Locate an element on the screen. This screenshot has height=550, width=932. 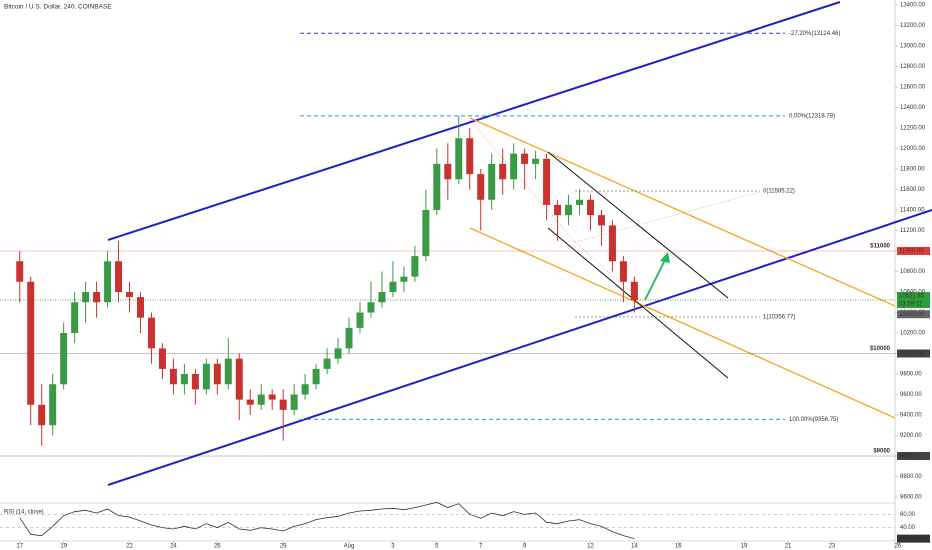
y-tick-label: 9600.00 is located at coordinates (911, 395).